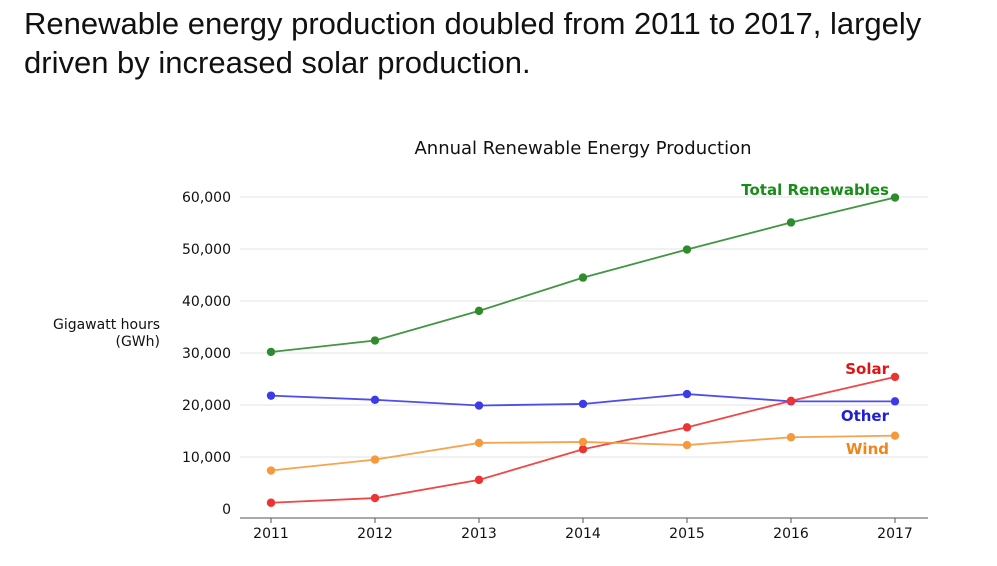  Describe the element at coordinates (206, 458) in the screenshot. I see `y-tick-label: 10,000` at that location.